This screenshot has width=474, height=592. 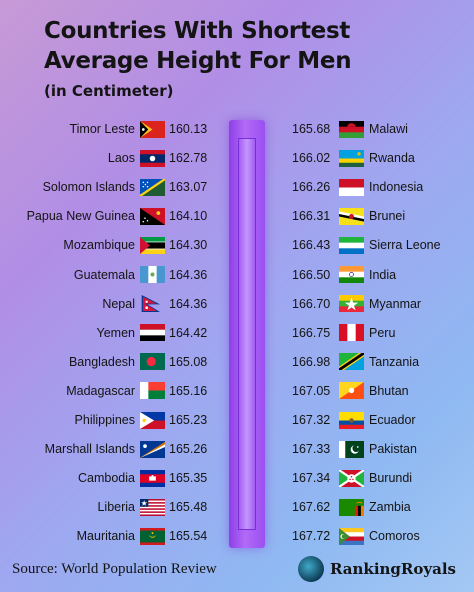 I want to click on table-row: Madagascar 165.16, so click(x=108, y=391).